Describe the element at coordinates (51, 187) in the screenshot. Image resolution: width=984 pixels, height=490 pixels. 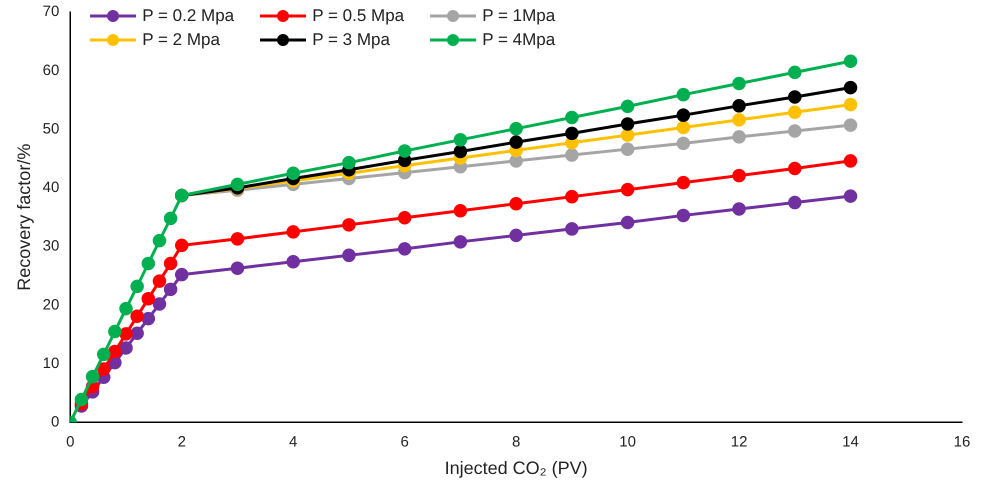
I see `y-tick-label: 40` at that location.